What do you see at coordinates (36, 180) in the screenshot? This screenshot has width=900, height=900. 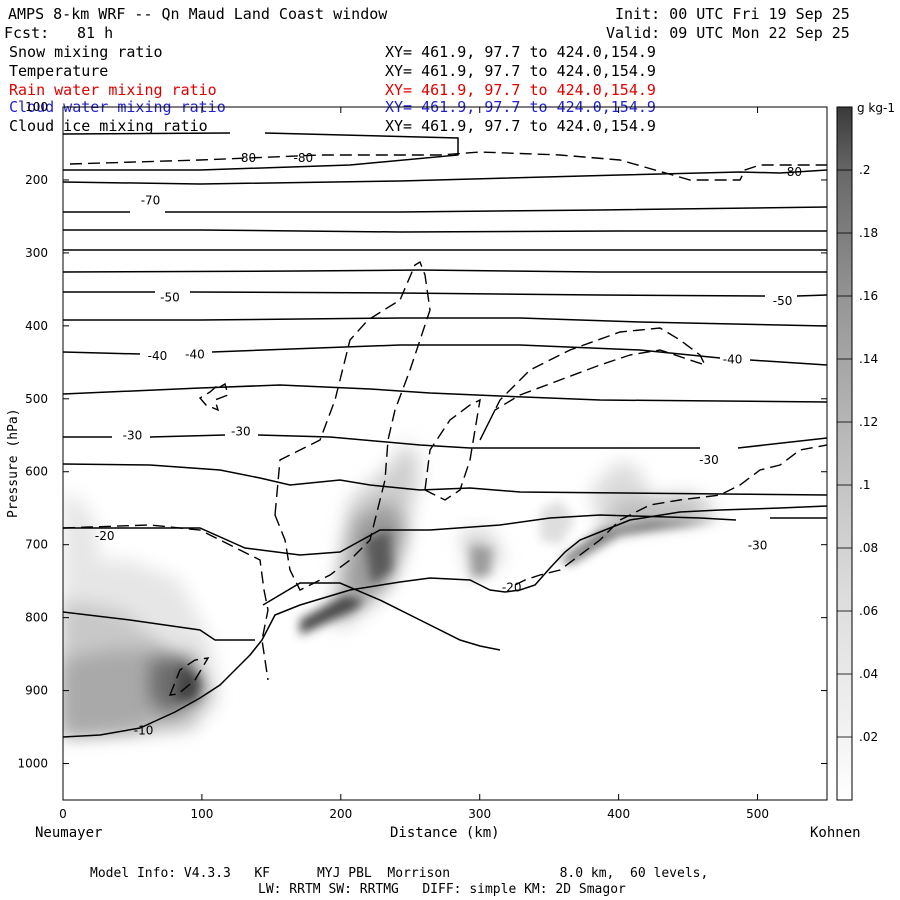 I see `y-tick-label: 200` at bounding box center [36, 180].